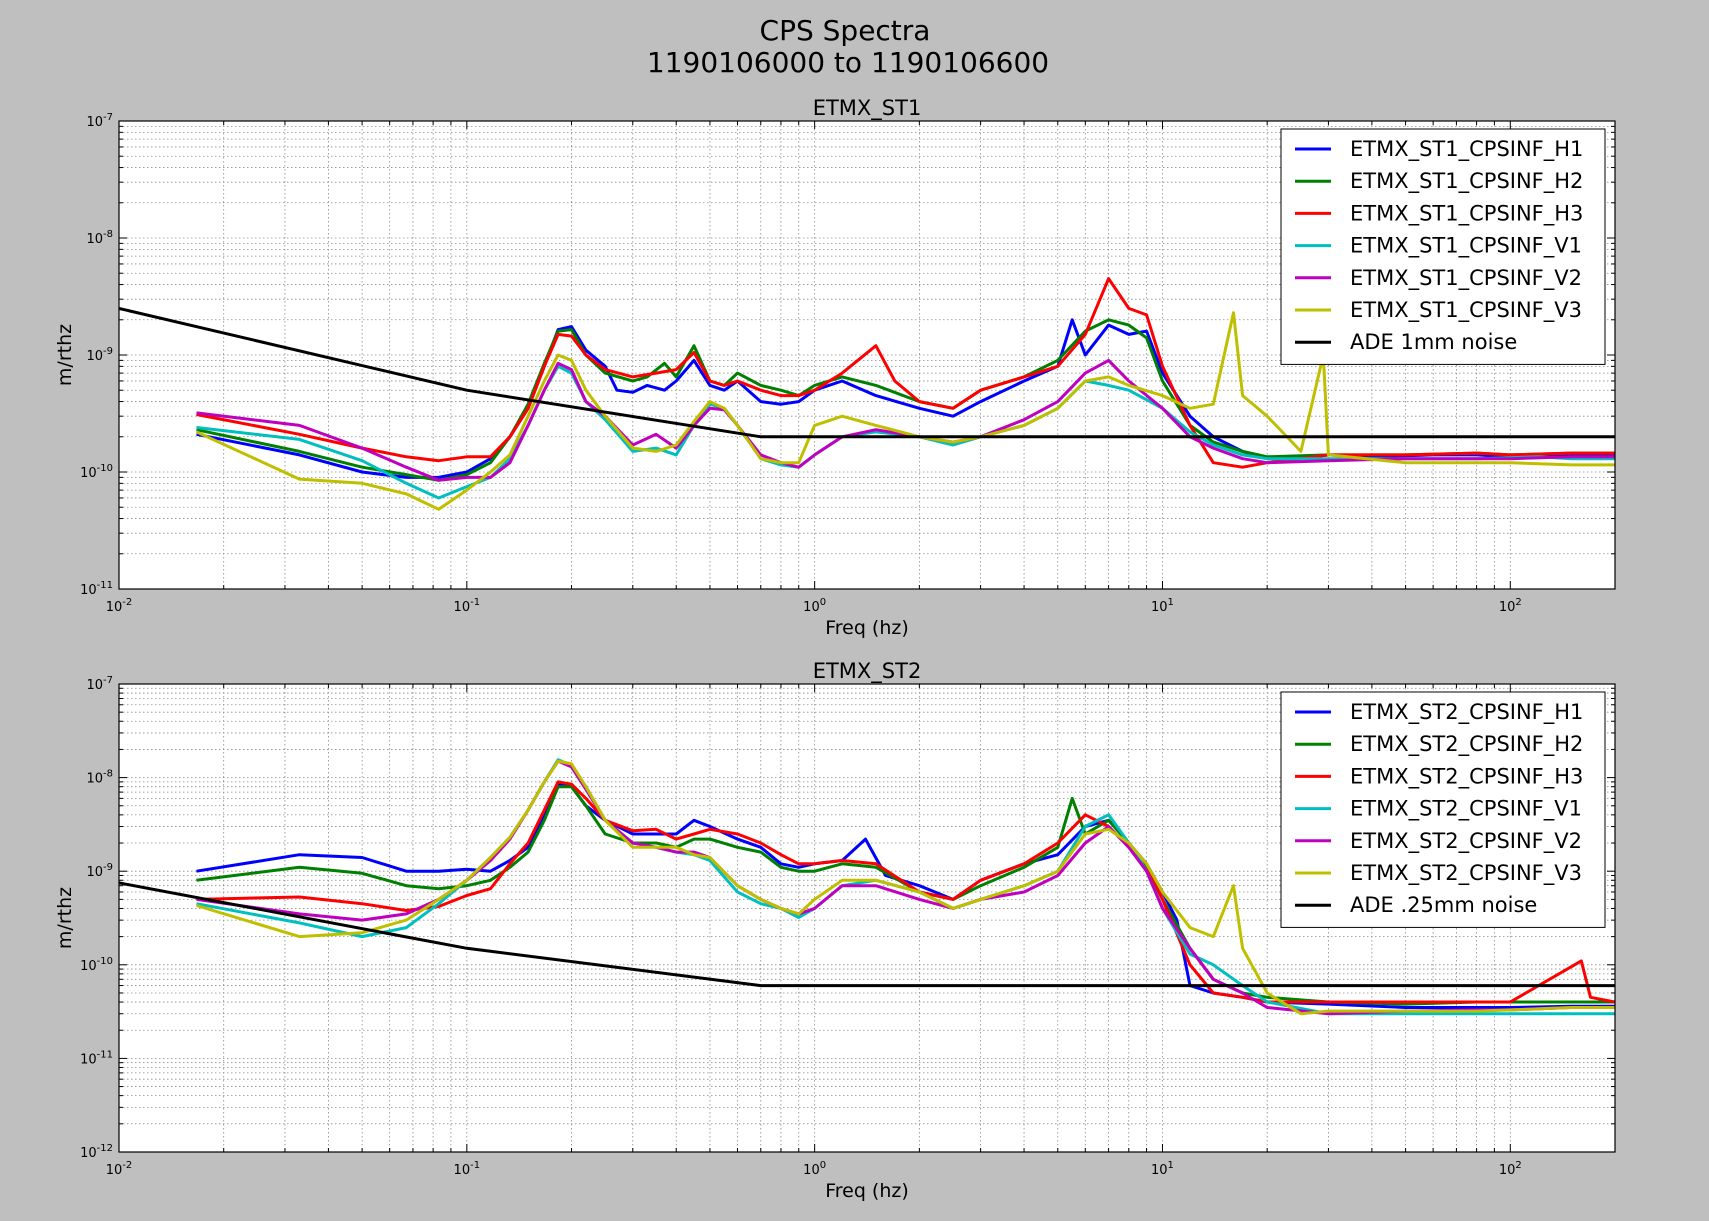 The image size is (1709, 1221). Describe the element at coordinates (1466, 809) in the screenshot. I see `legend-label-etmx-st2-cpsinf-v1: ETMX_ST2_CPSINF_V1` at that location.